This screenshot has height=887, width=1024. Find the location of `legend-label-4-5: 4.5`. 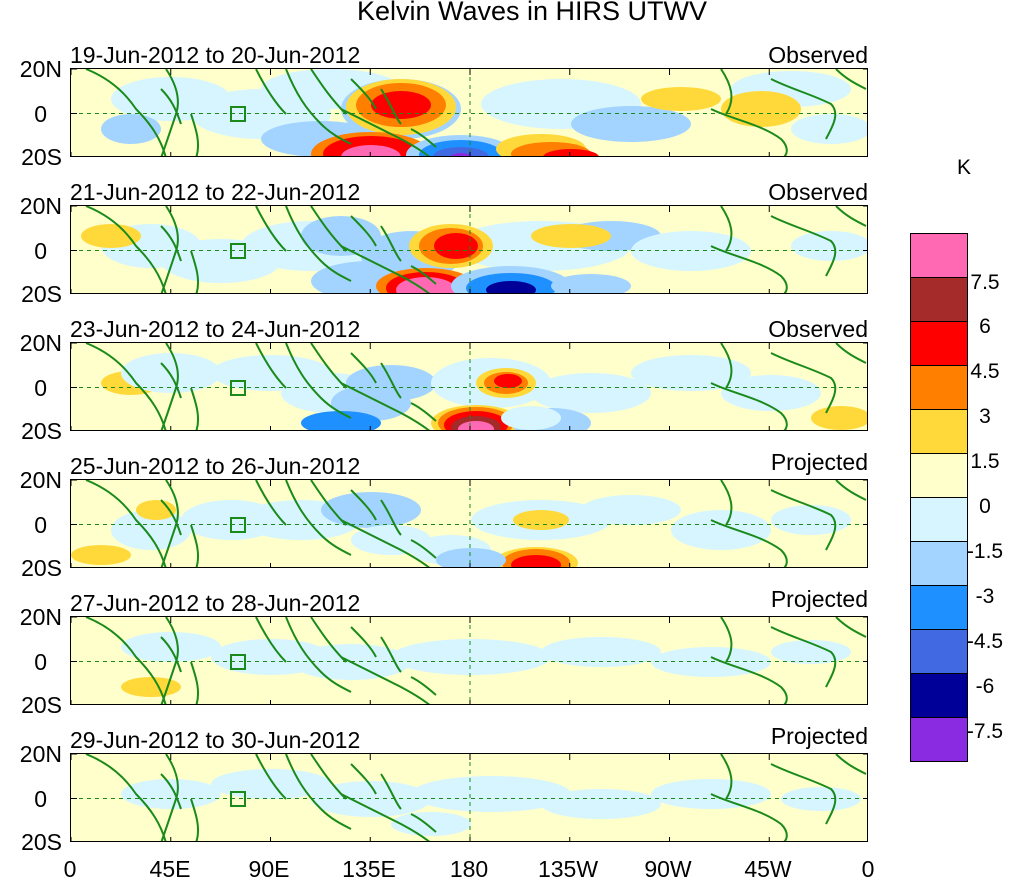

legend-label-4-5: 4.5 is located at coordinates (985, 371).